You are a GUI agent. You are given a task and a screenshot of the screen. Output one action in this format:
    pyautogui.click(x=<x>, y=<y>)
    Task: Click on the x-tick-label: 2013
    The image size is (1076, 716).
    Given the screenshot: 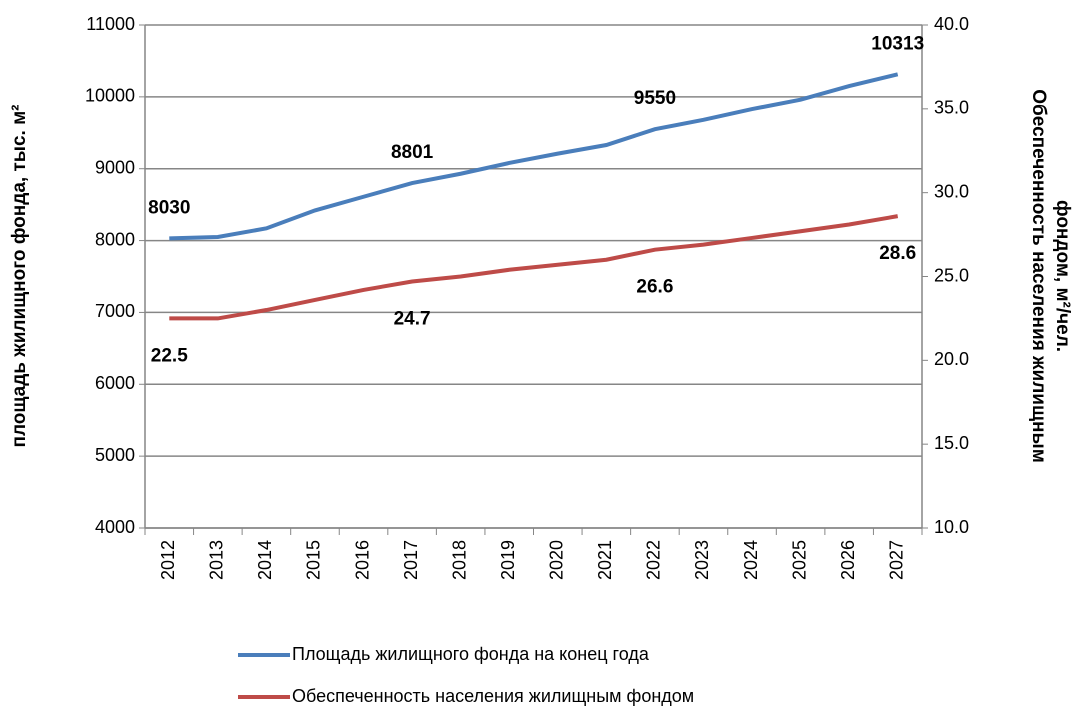 What is the action you would take?
    pyautogui.click(x=217, y=560)
    